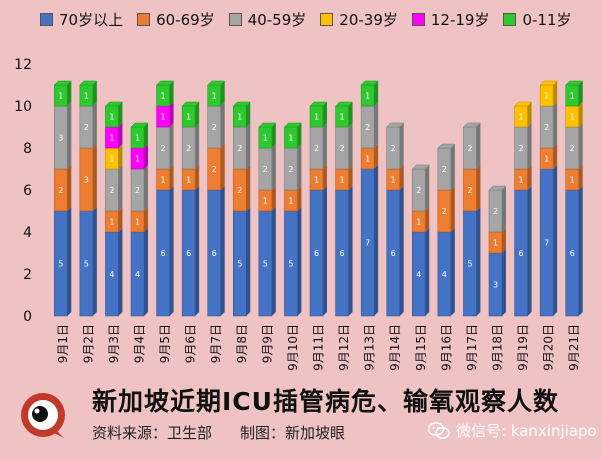 Image resolution: width=601 pixels, height=459 pixels. Describe the element at coordinates (304, 19) in the screenshot. I see `chart-legend: 70岁以上 60-69岁 40-59岁 20-39岁 12-19岁 0-11岁` at that location.